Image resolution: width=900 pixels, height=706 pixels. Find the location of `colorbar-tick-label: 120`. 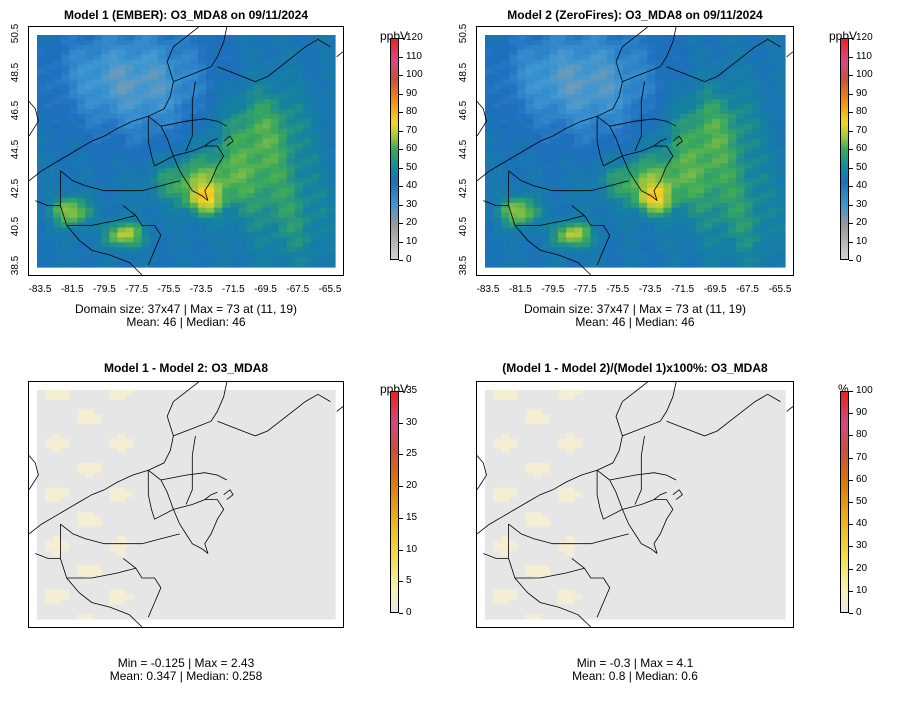

colorbar-tick-label: 120 is located at coordinates (414, 37).